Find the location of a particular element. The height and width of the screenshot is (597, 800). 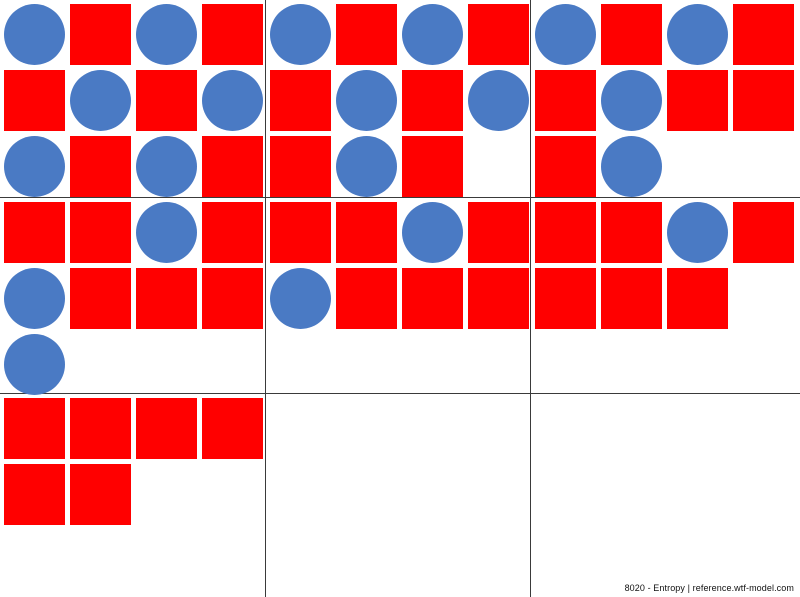

panel-1-shapes is located at coordinates (136, 103).